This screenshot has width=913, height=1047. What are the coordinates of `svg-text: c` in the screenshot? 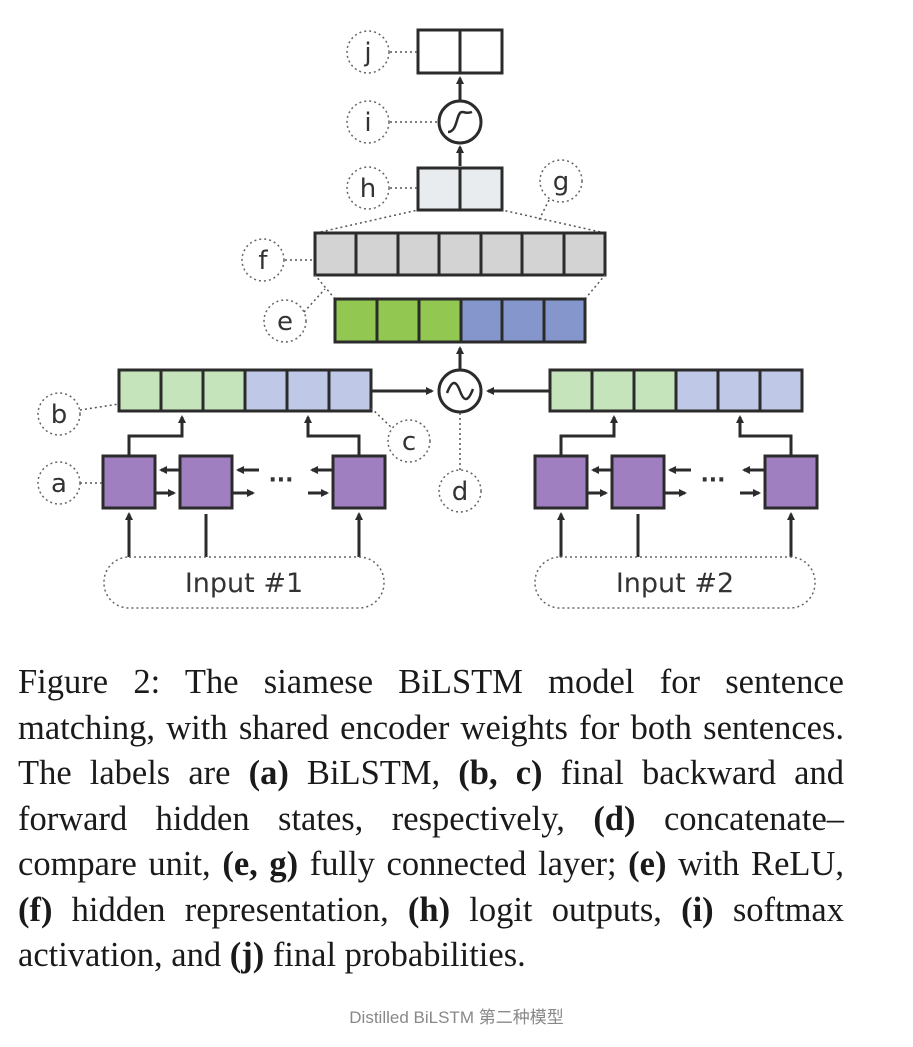 It's located at (409, 442).